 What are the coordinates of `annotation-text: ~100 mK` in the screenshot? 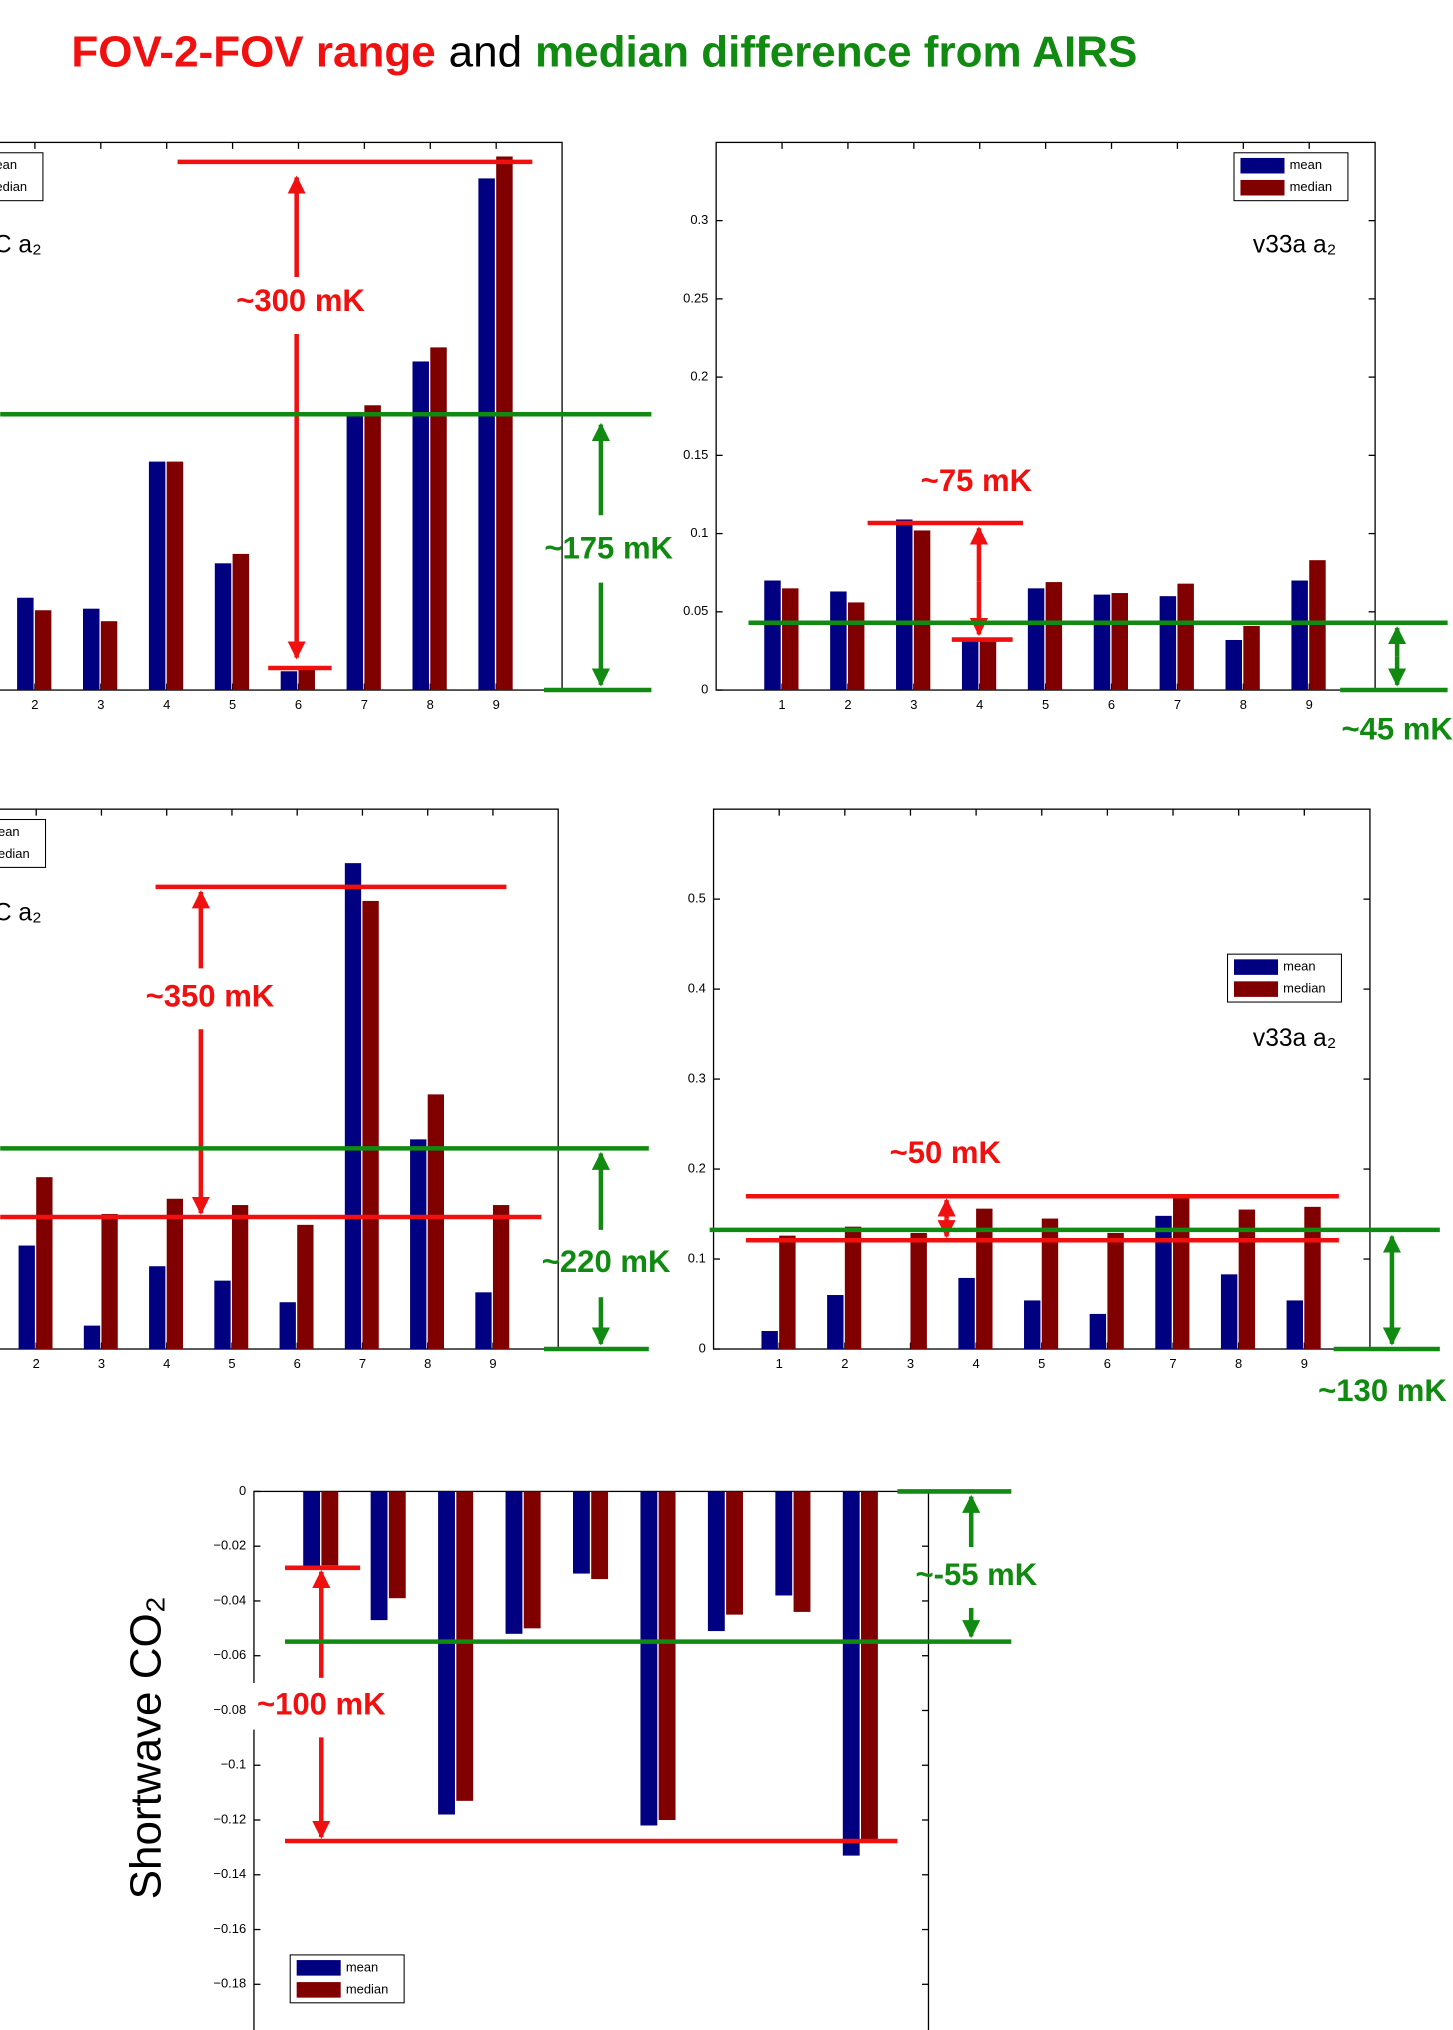 It's located at (321, 1704).